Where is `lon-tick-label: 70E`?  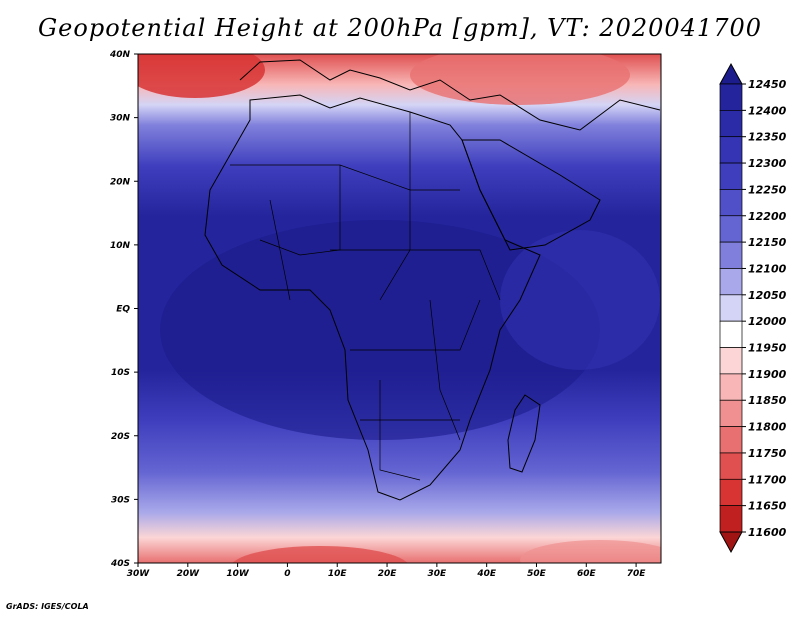 lon-tick-label: 70E is located at coordinates (637, 574).